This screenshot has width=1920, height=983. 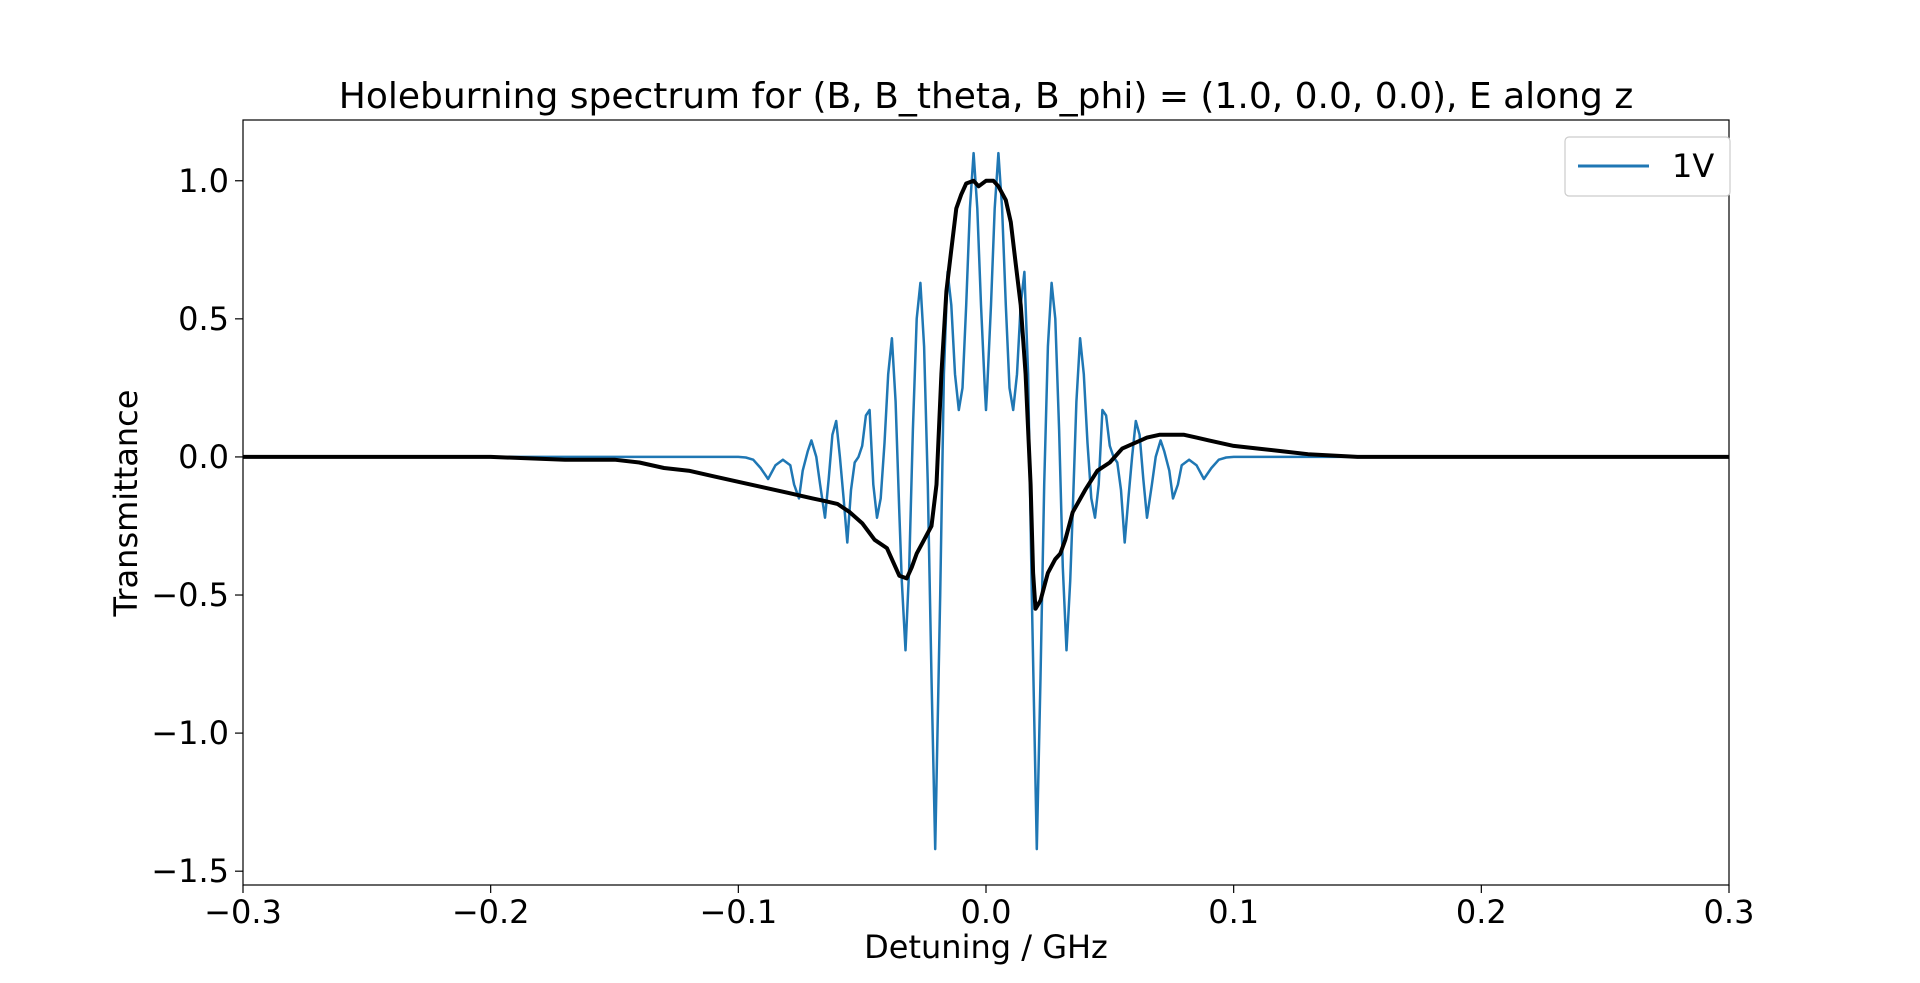 What do you see at coordinates (986, 947) in the screenshot?
I see `x-axis-label: Detuning / GHz` at bounding box center [986, 947].